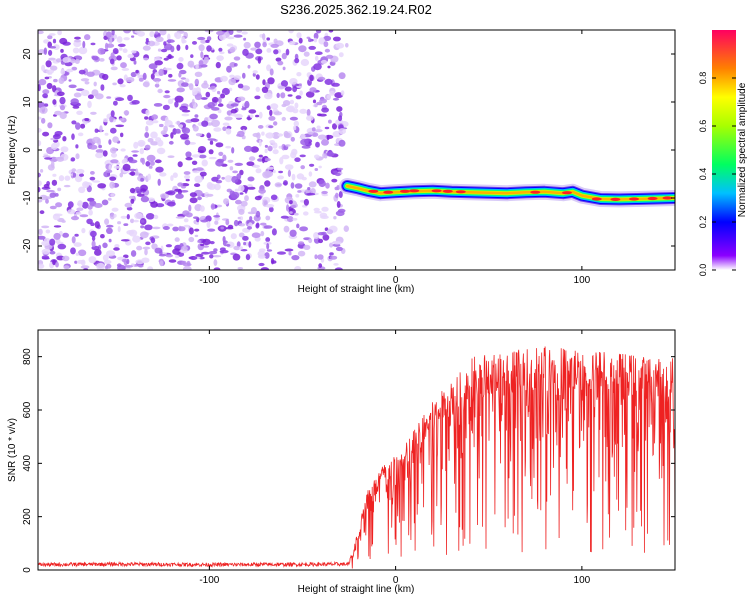  I want to click on x-tick-label: 0, so click(396, 580).